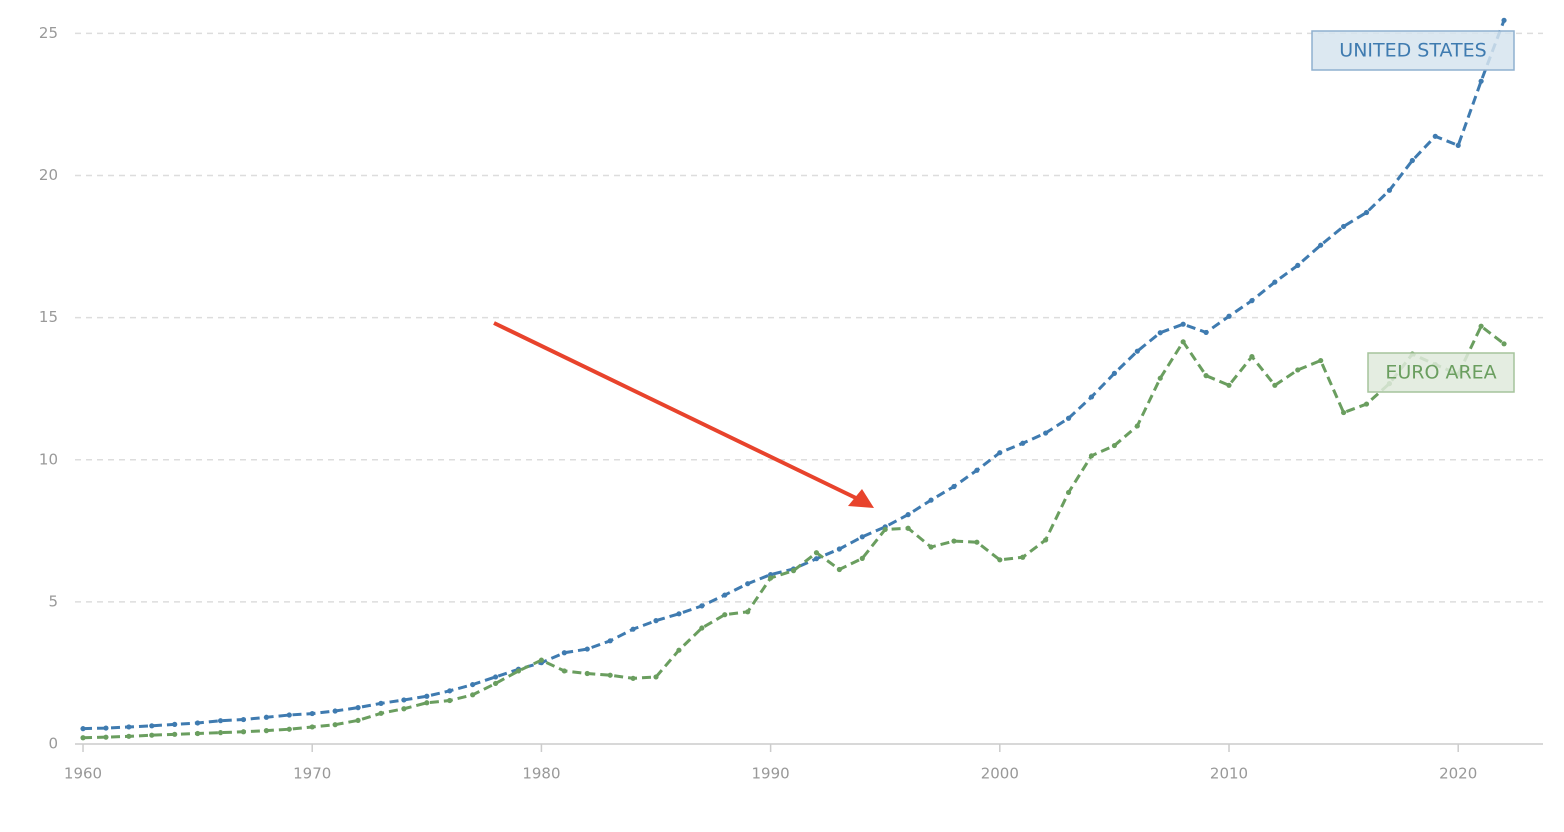  Describe the element at coordinates (1458, 774) in the screenshot. I see `x-tick-label: 2020` at that location.